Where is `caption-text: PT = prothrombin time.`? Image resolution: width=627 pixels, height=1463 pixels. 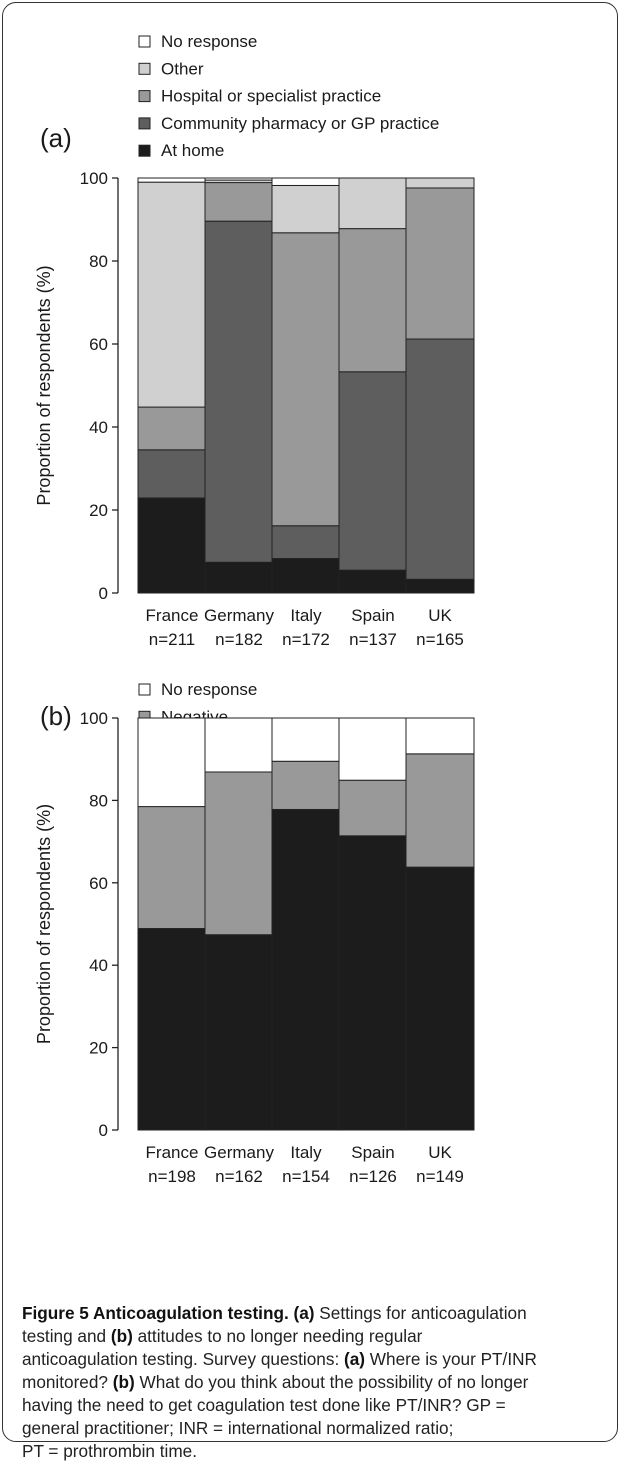 caption-text: PT = prothrombin time. is located at coordinates (109, 1451).